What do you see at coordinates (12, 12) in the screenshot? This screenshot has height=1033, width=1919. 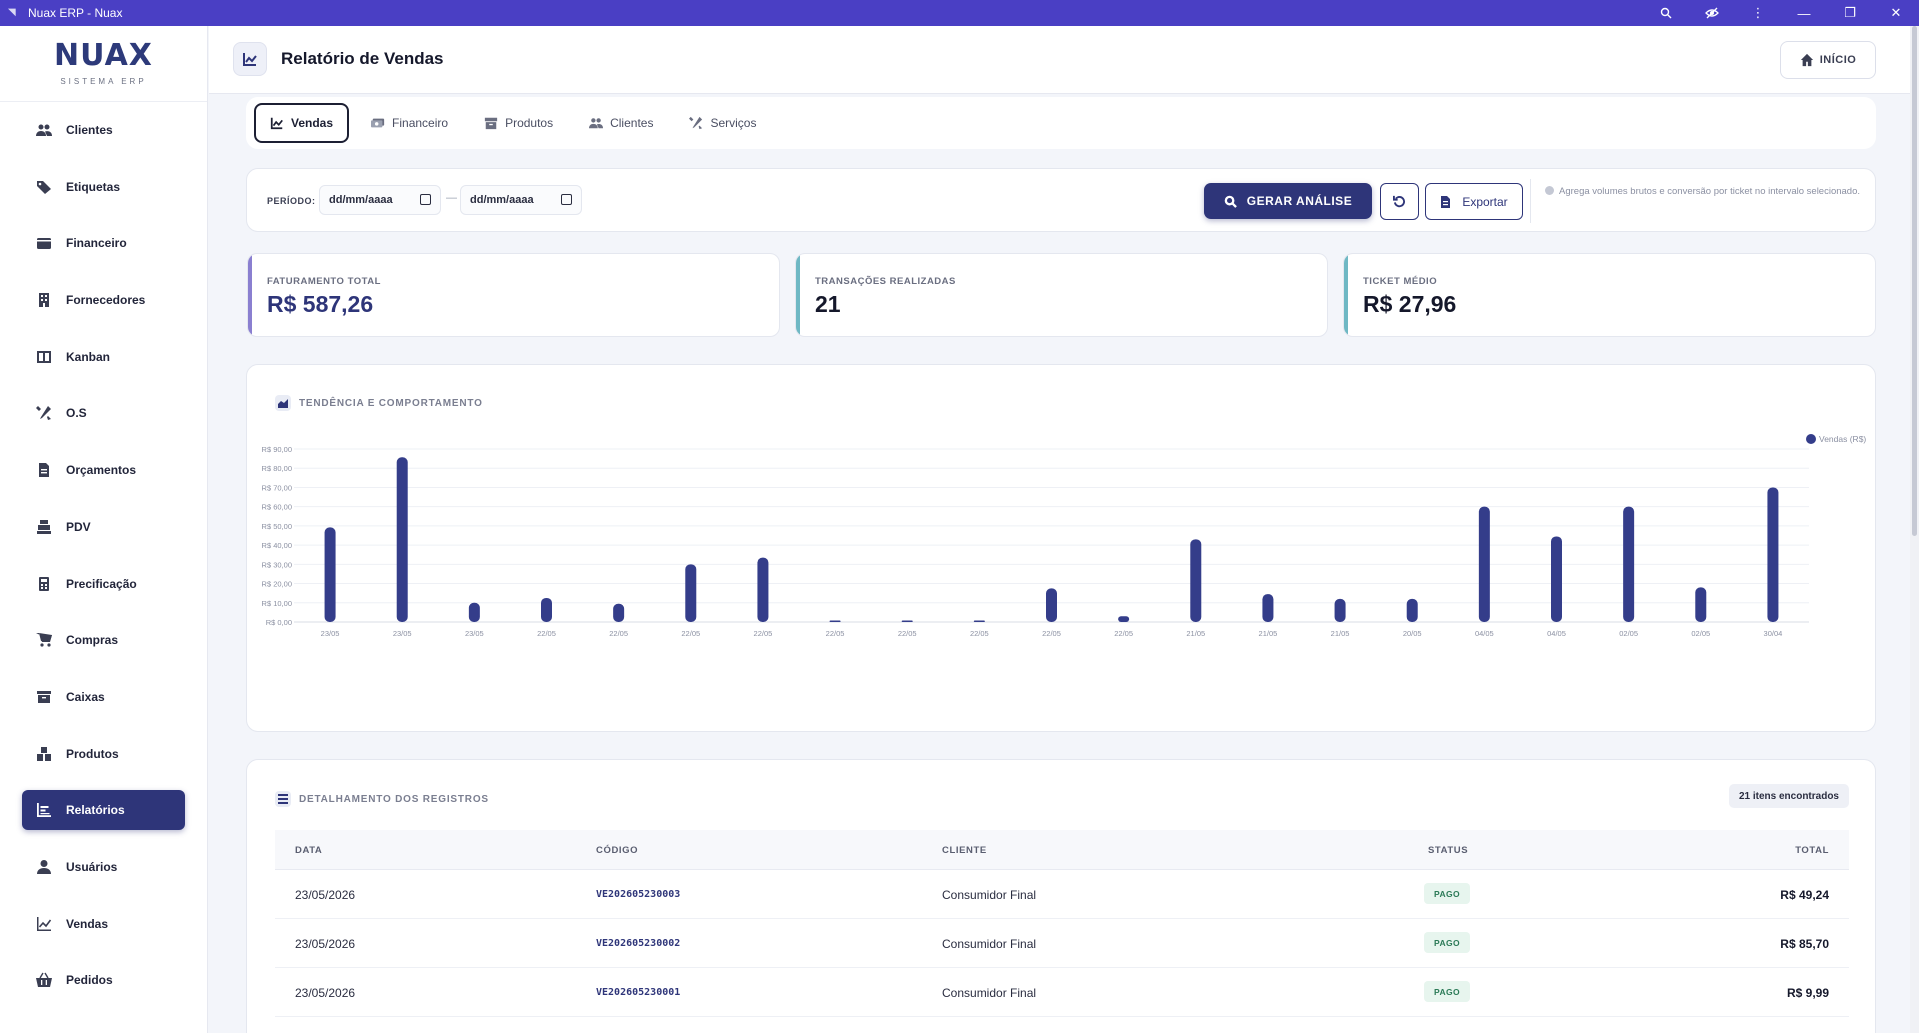 I see `app-icon: ◥` at bounding box center [12, 12].